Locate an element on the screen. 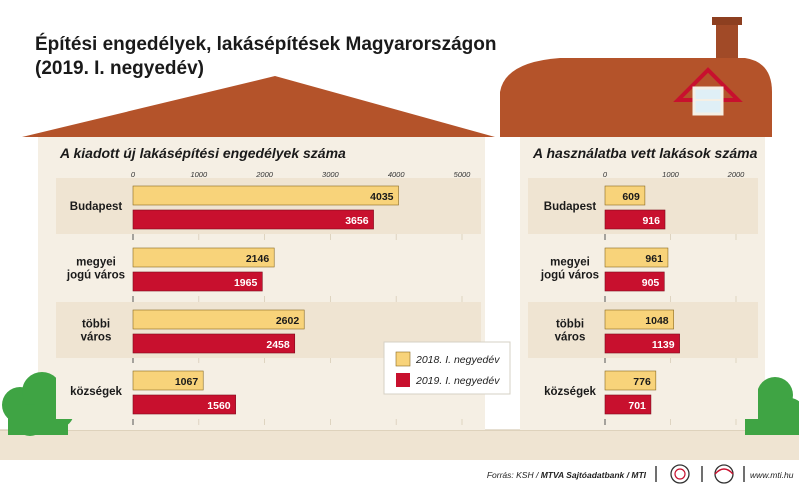  legend-swatch-2018 is located at coordinates (403, 359).